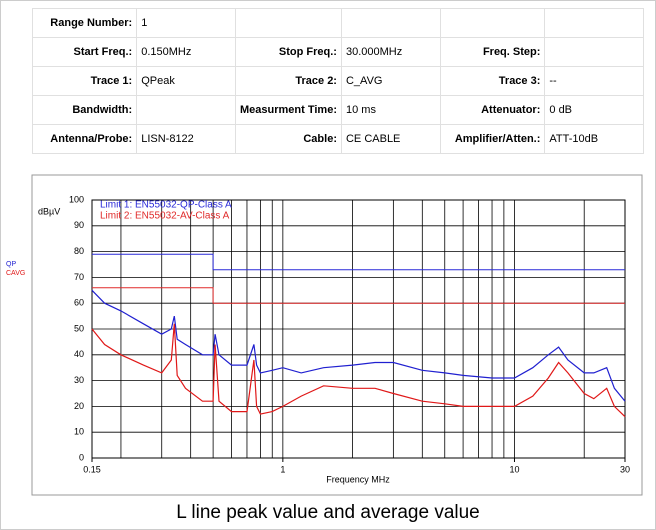  What do you see at coordinates (79, 251) in the screenshot?
I see `y-tick-label: 80` at bounding box center [79, 251].